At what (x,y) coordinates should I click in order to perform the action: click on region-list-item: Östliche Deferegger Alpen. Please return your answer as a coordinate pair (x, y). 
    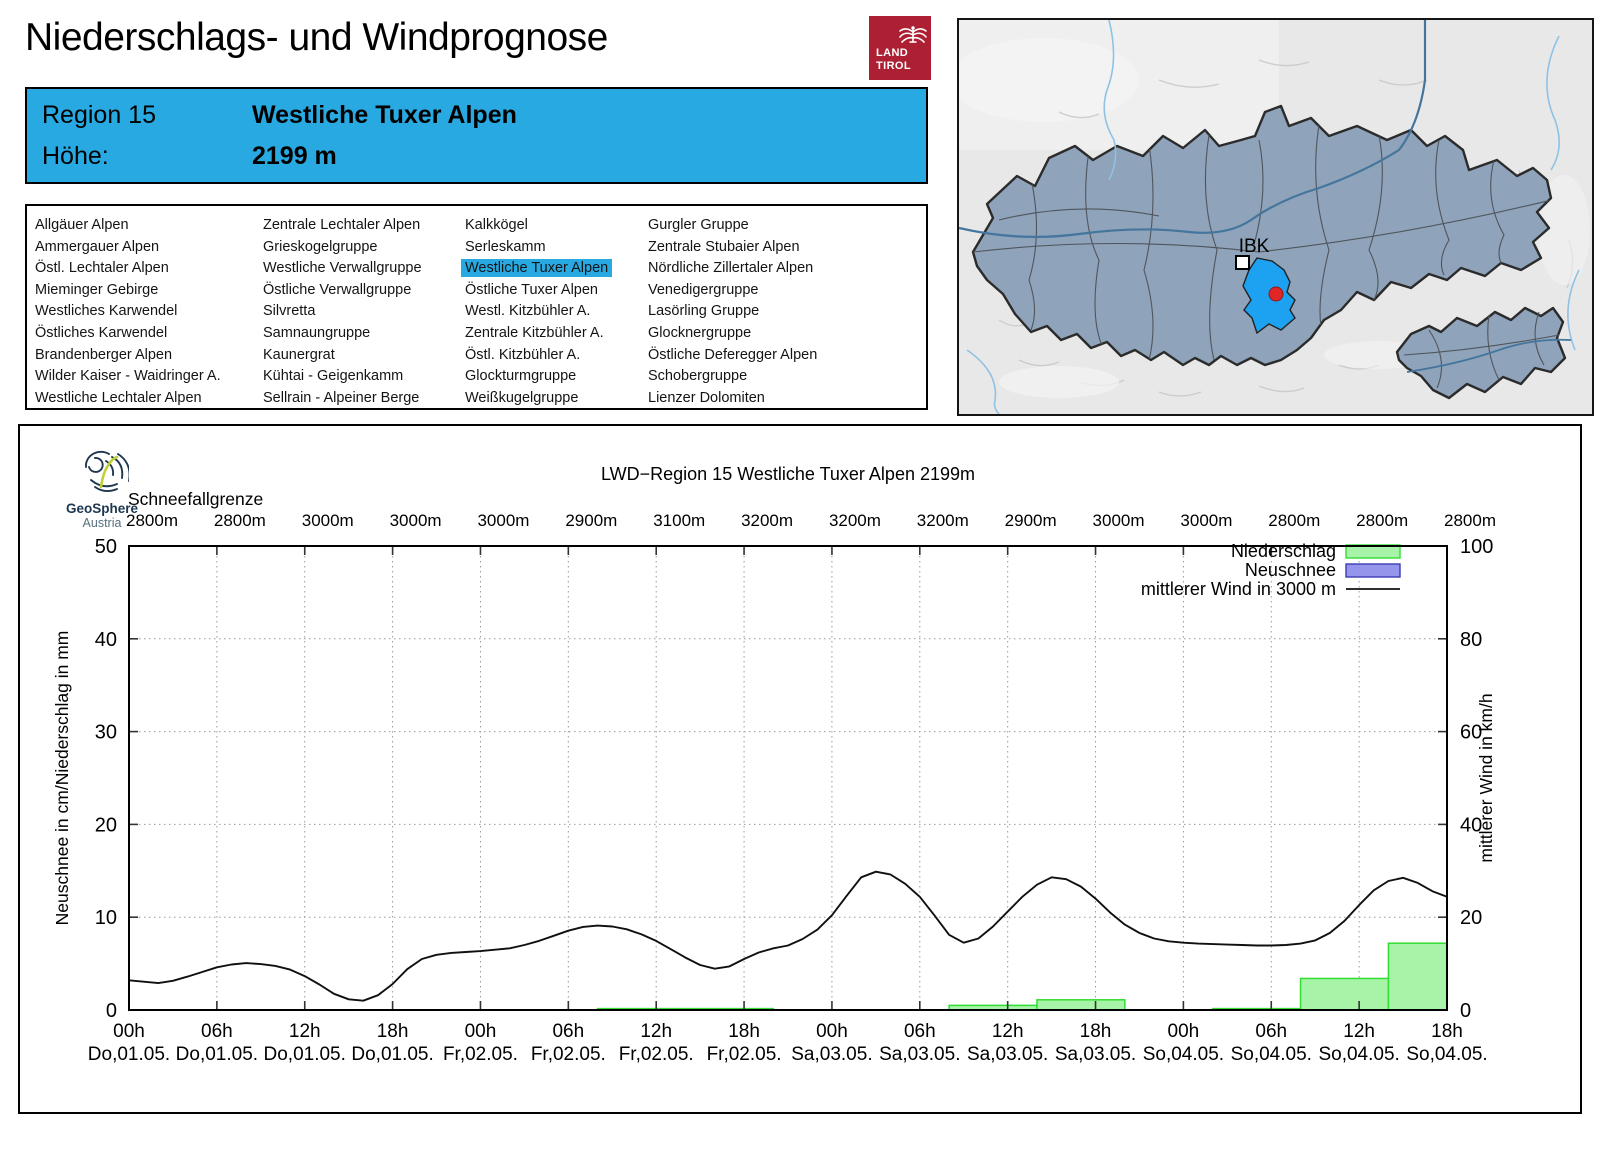
    Looking at the image, I should click on (733, 354).